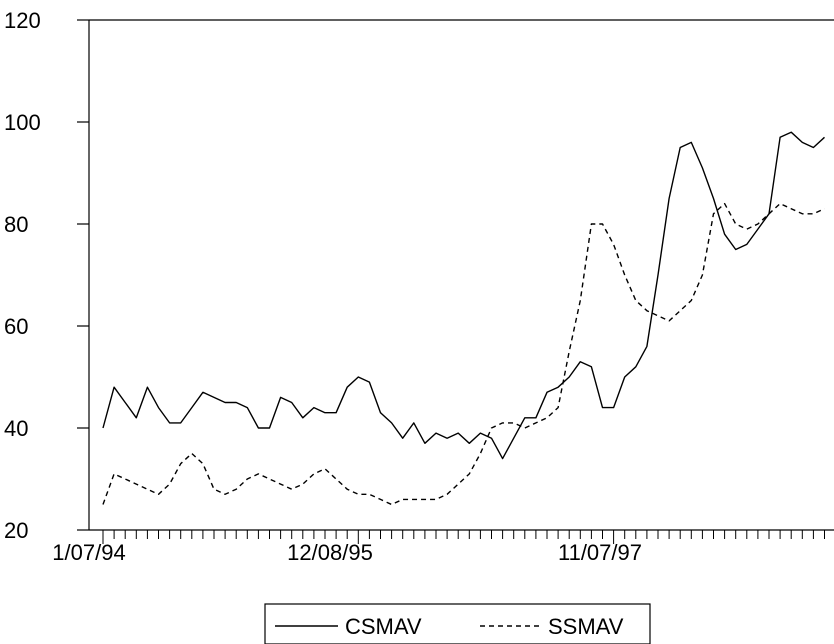  What do you see at coordinates (16, 428) in the screenshot?
I see `y-tick-label: 40` at bounding box center [16, 428].